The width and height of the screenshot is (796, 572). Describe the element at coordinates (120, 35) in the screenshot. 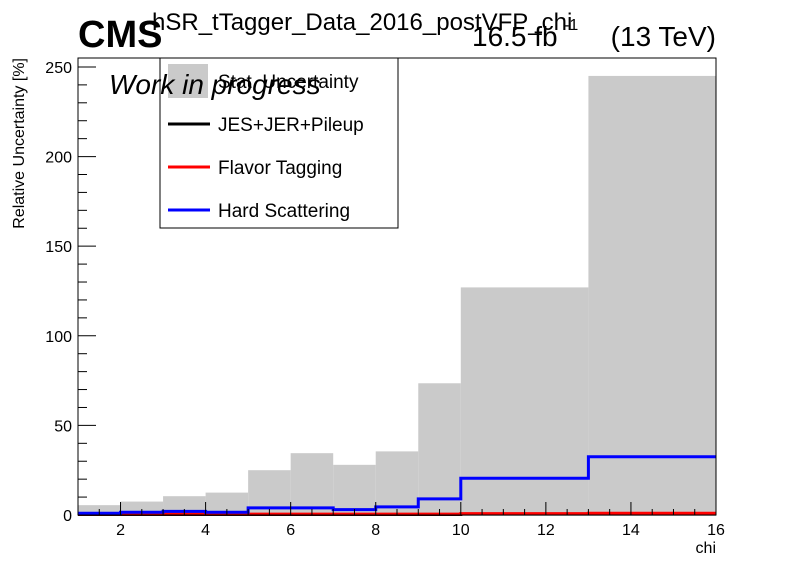

I see `experiment-label: CMS` at that location.